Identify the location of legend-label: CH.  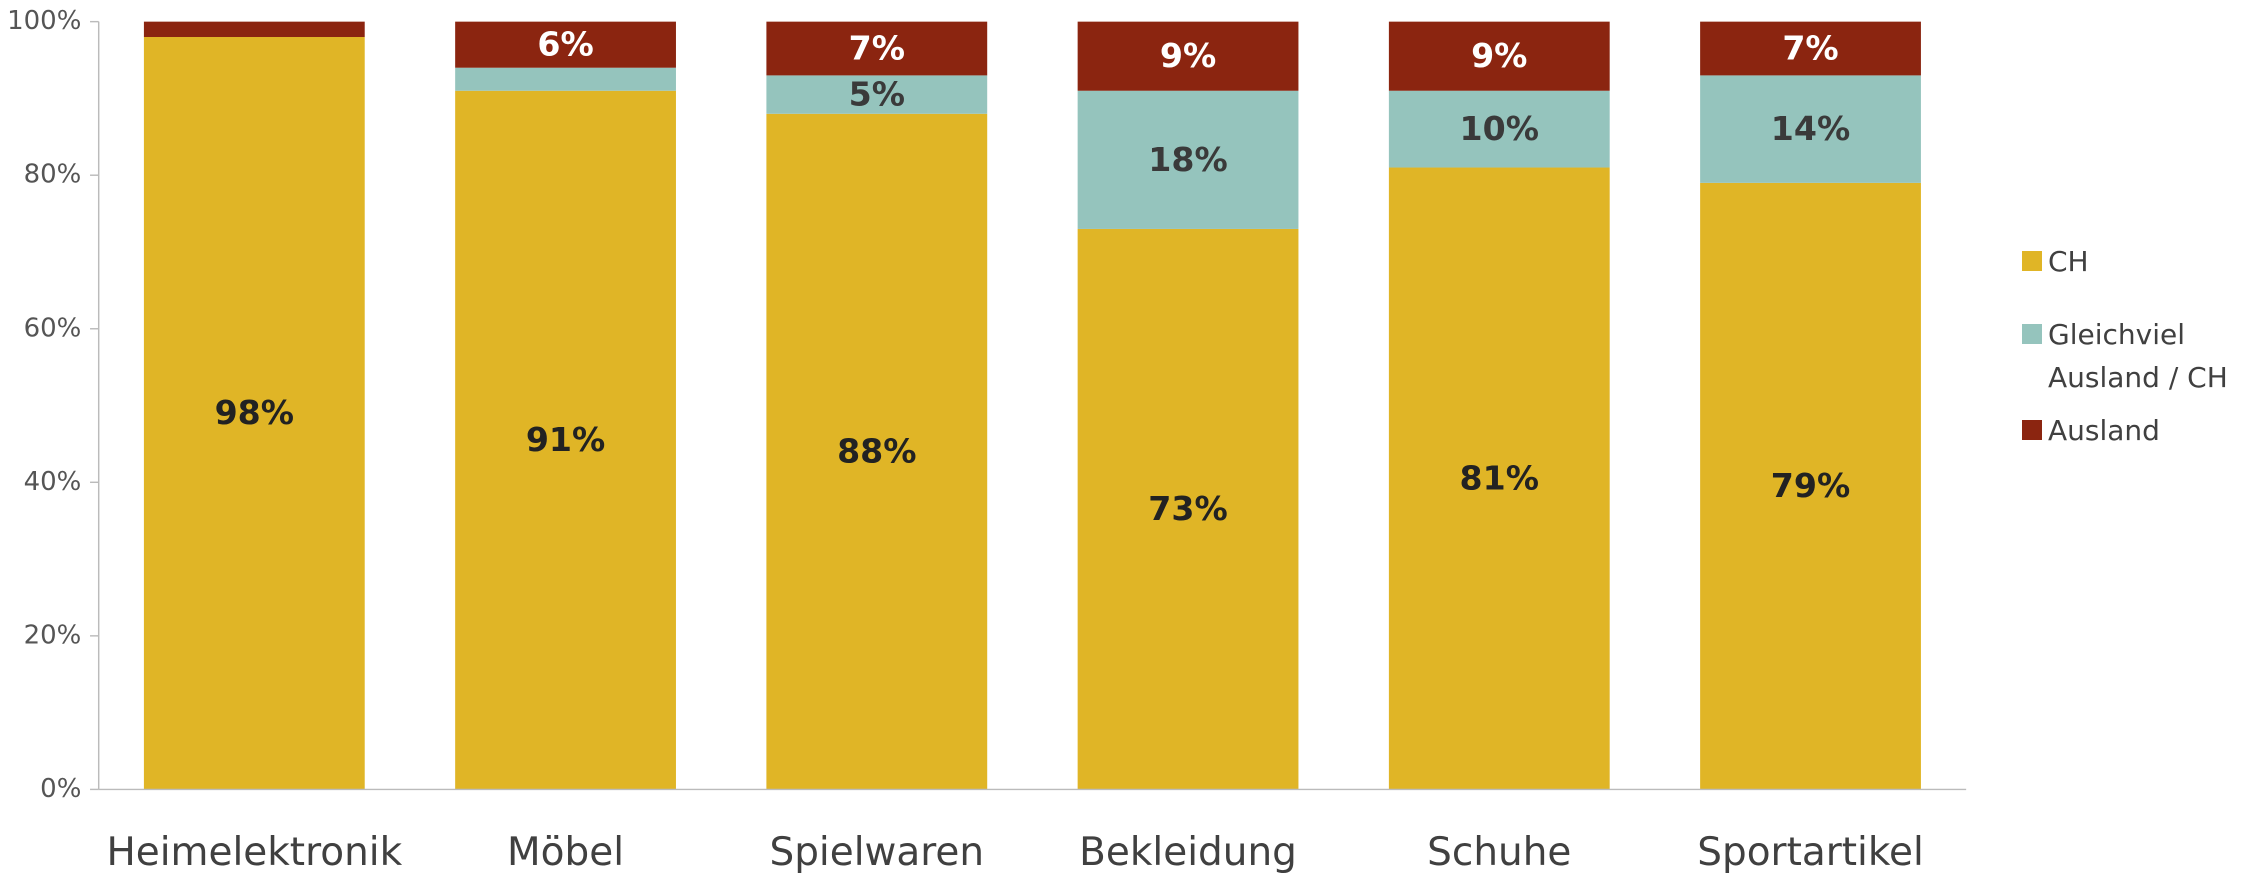
(2068, 261).